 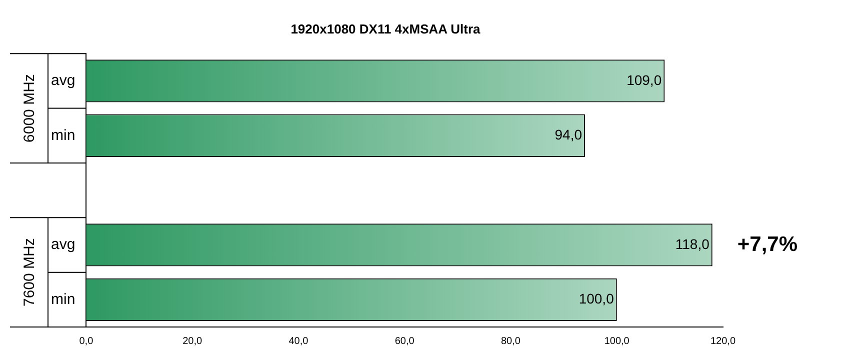 I want to click on text: +7,7%, so click(x=767, y=244).